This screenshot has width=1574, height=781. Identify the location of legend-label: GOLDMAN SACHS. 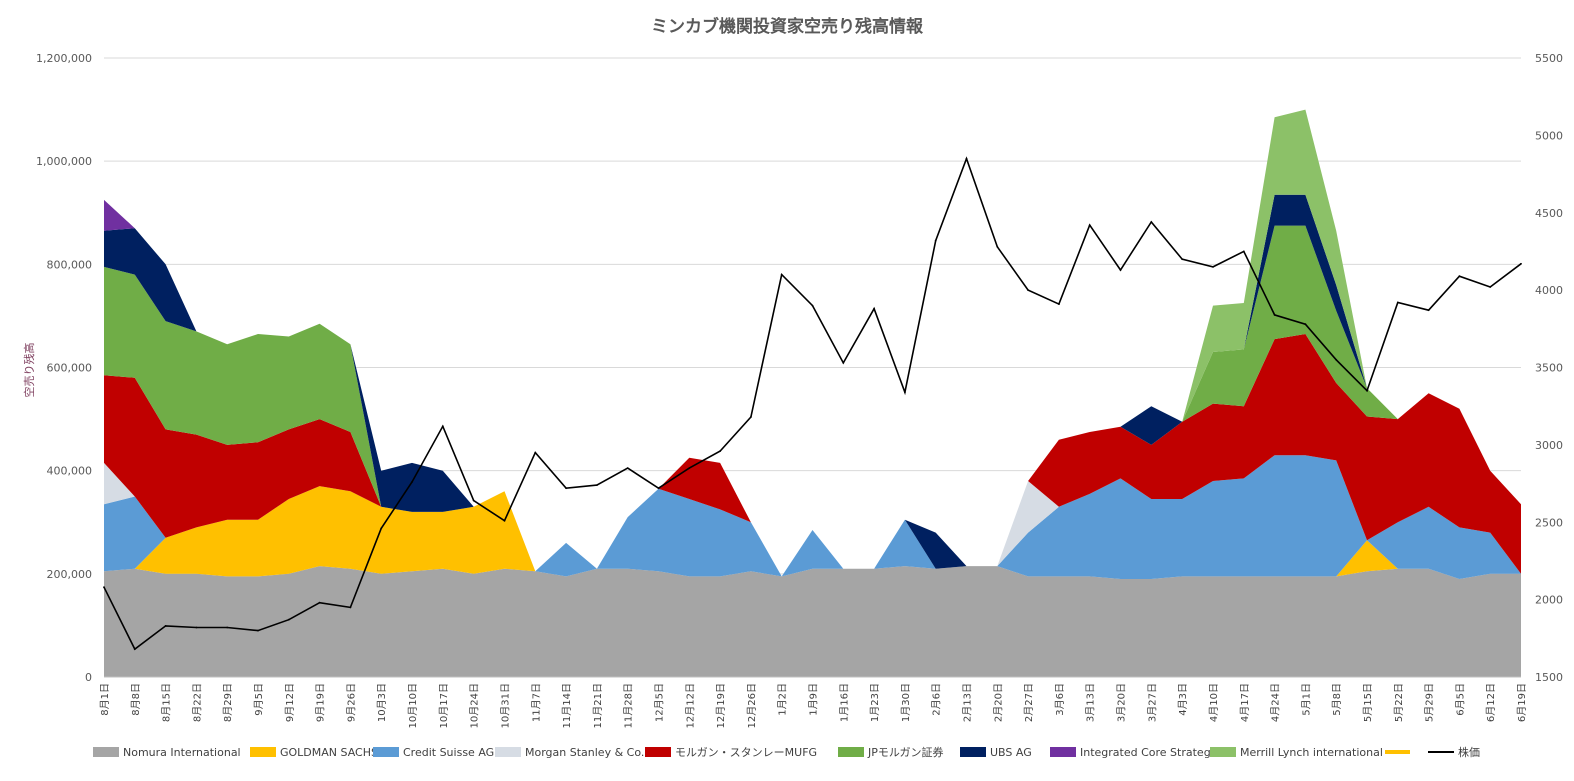
(329, 752).